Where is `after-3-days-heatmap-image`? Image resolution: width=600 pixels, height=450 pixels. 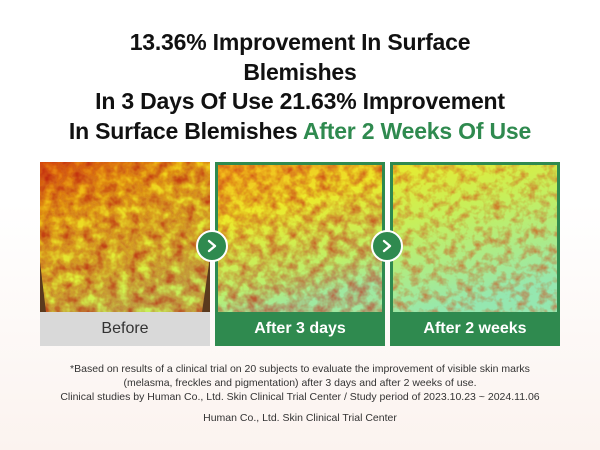
after-3-days-heatmap-image is located at coordinates (300, 238).